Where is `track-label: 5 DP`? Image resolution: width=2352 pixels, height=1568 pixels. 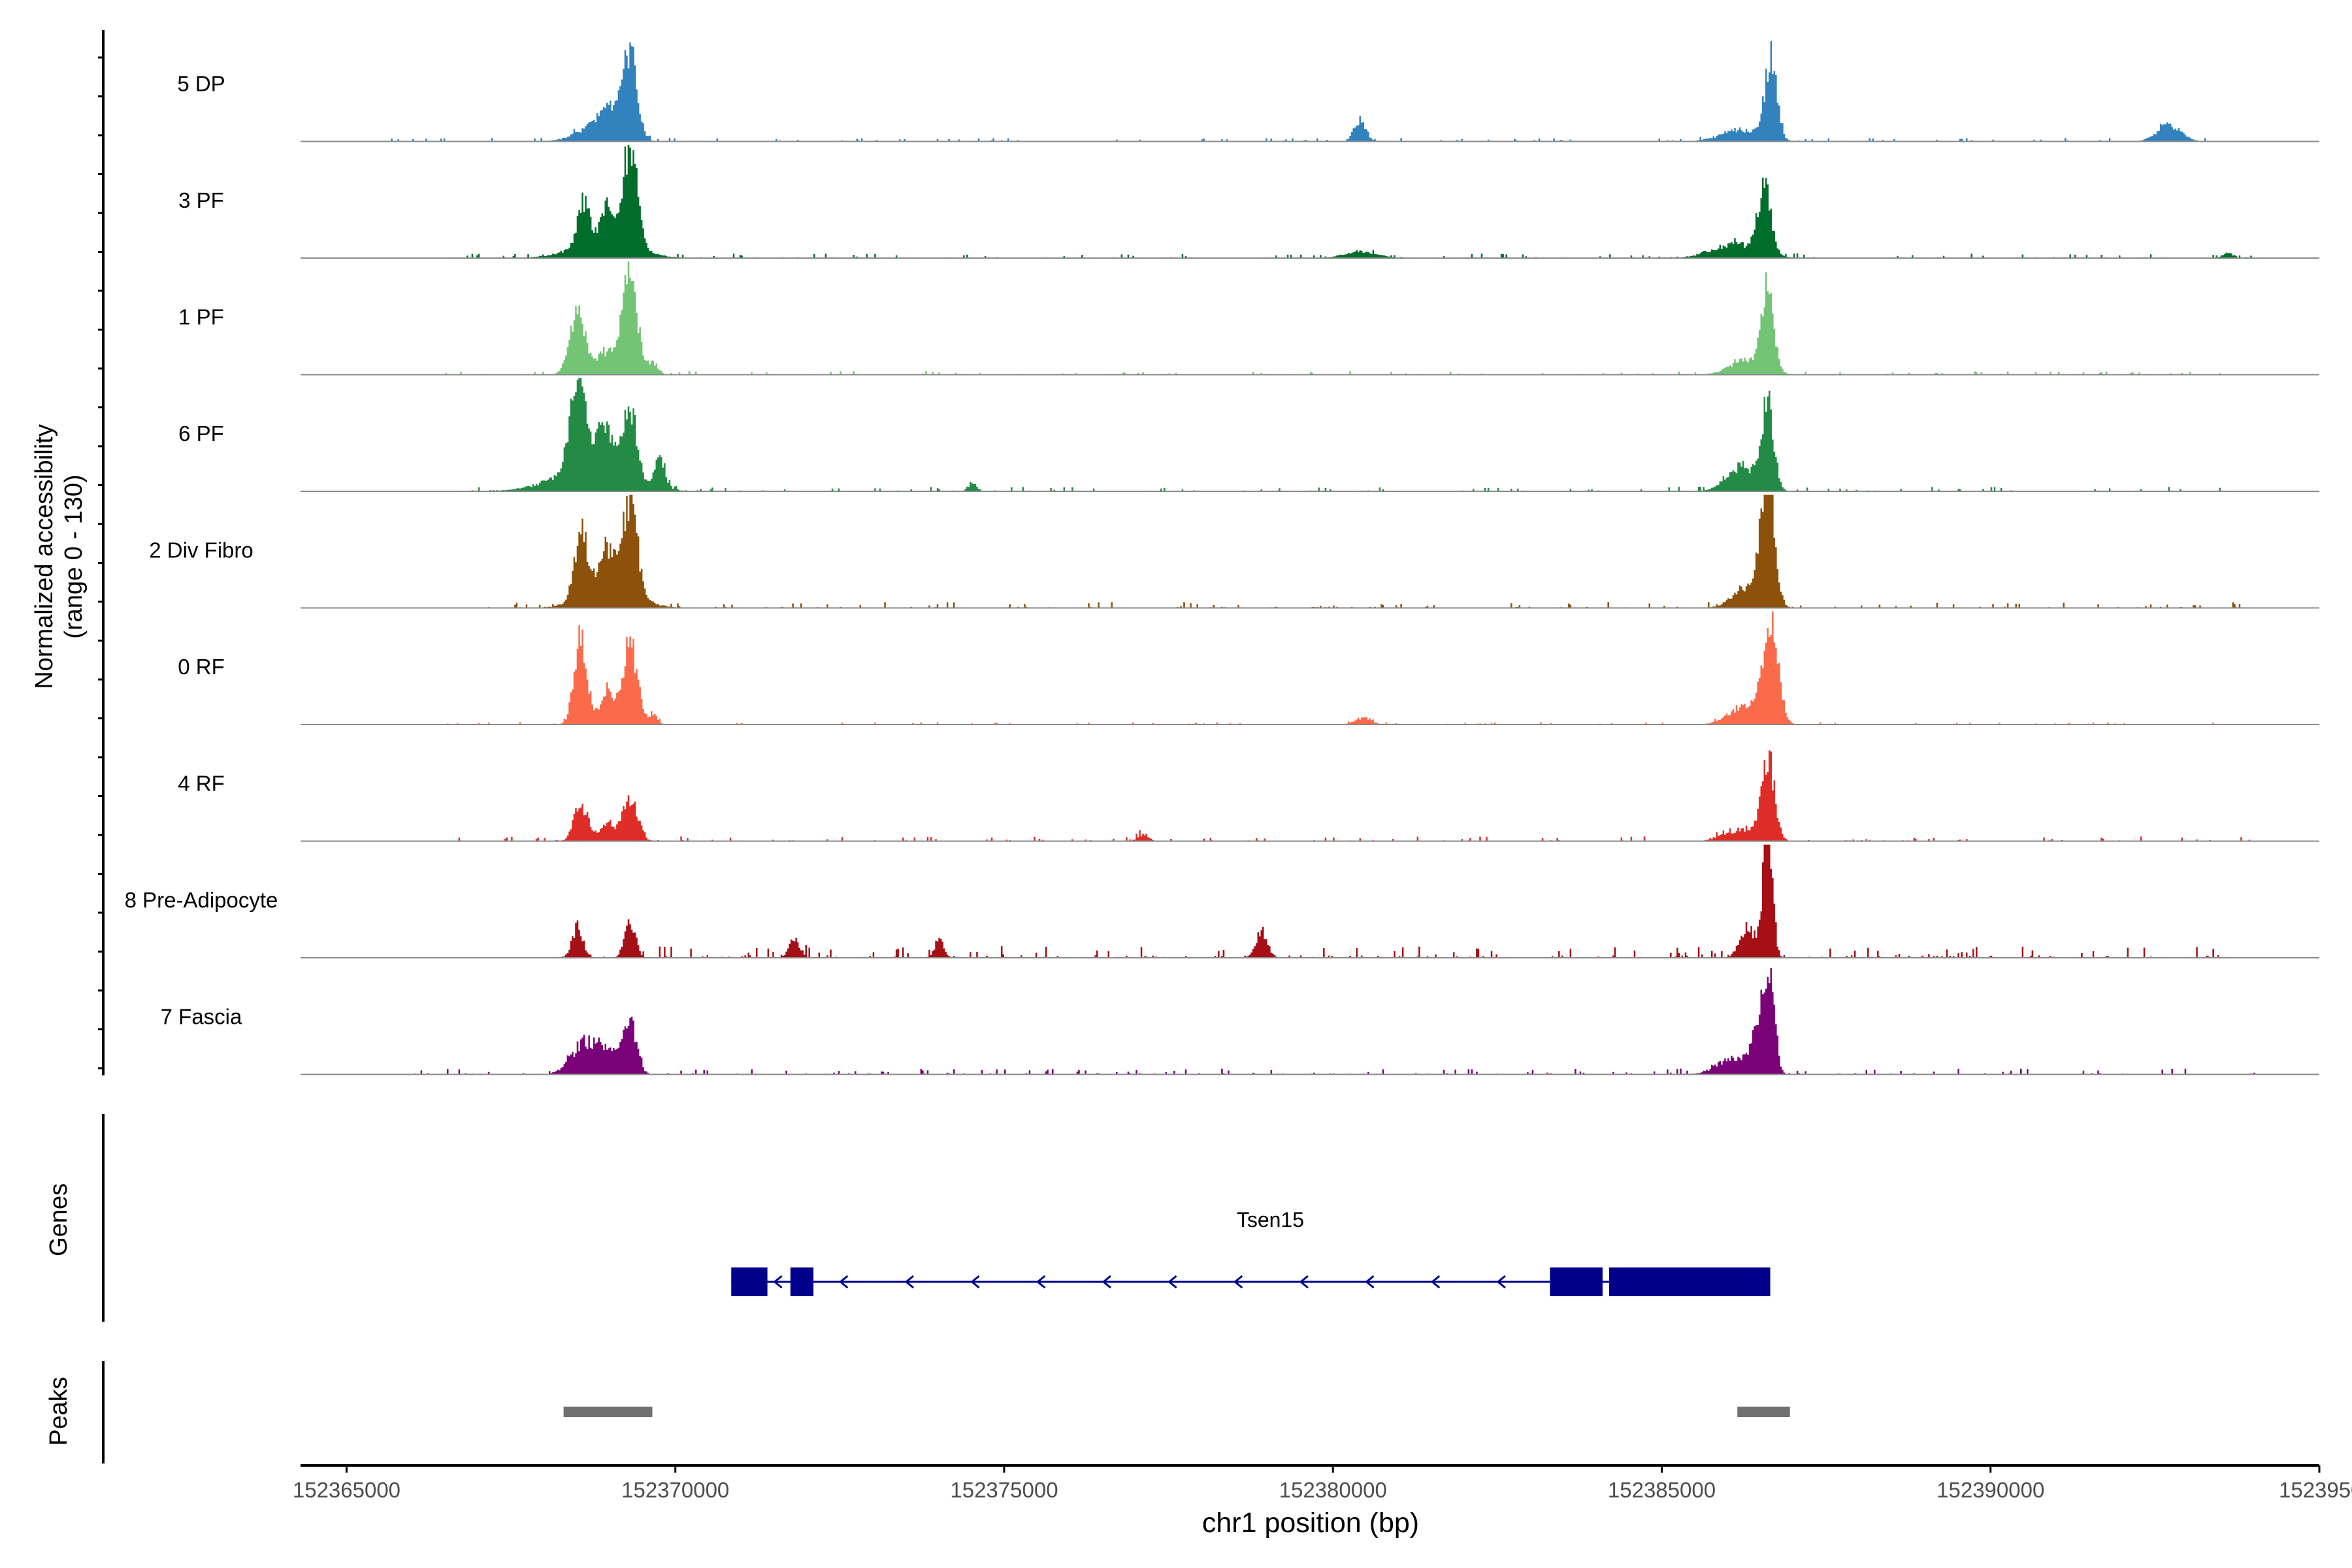
track-label: 5 DP is located at coordinates (201, 84).